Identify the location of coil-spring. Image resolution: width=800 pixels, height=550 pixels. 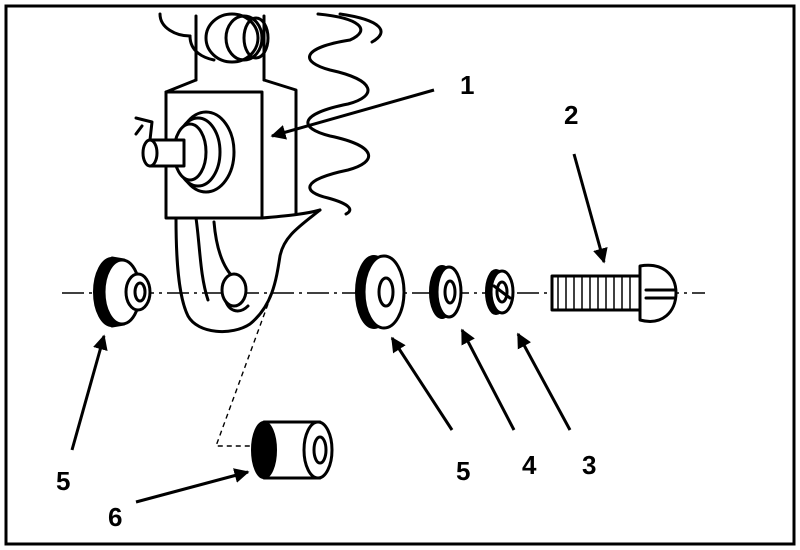
(344, 114).